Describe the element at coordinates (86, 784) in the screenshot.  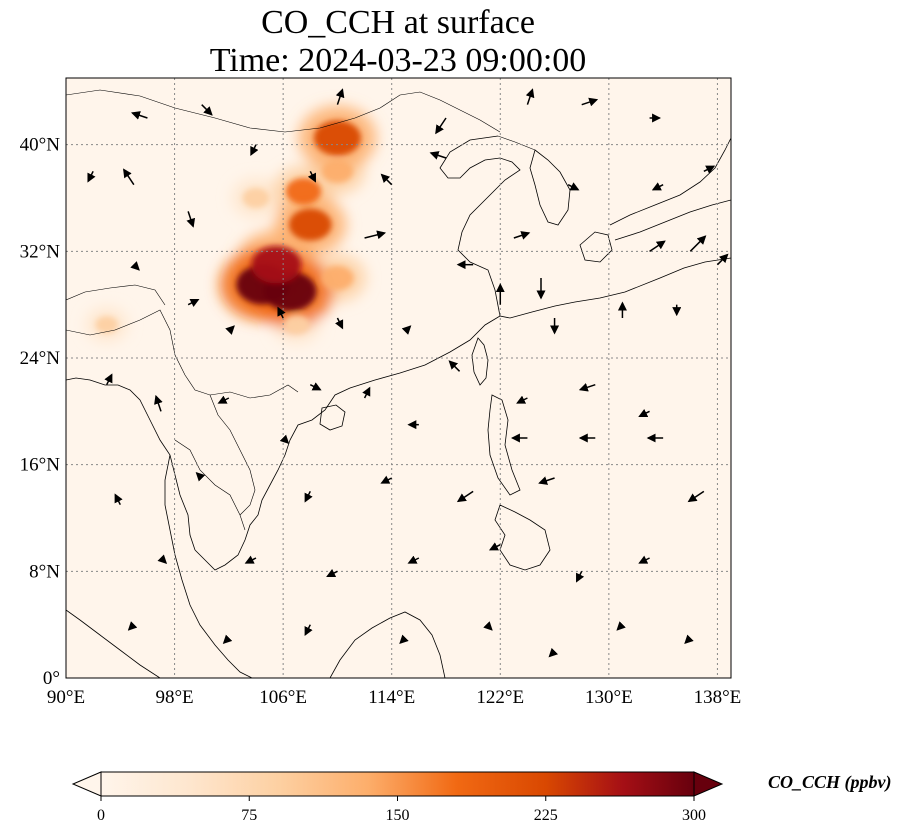
I see `colorbar-min-extend` at that location.